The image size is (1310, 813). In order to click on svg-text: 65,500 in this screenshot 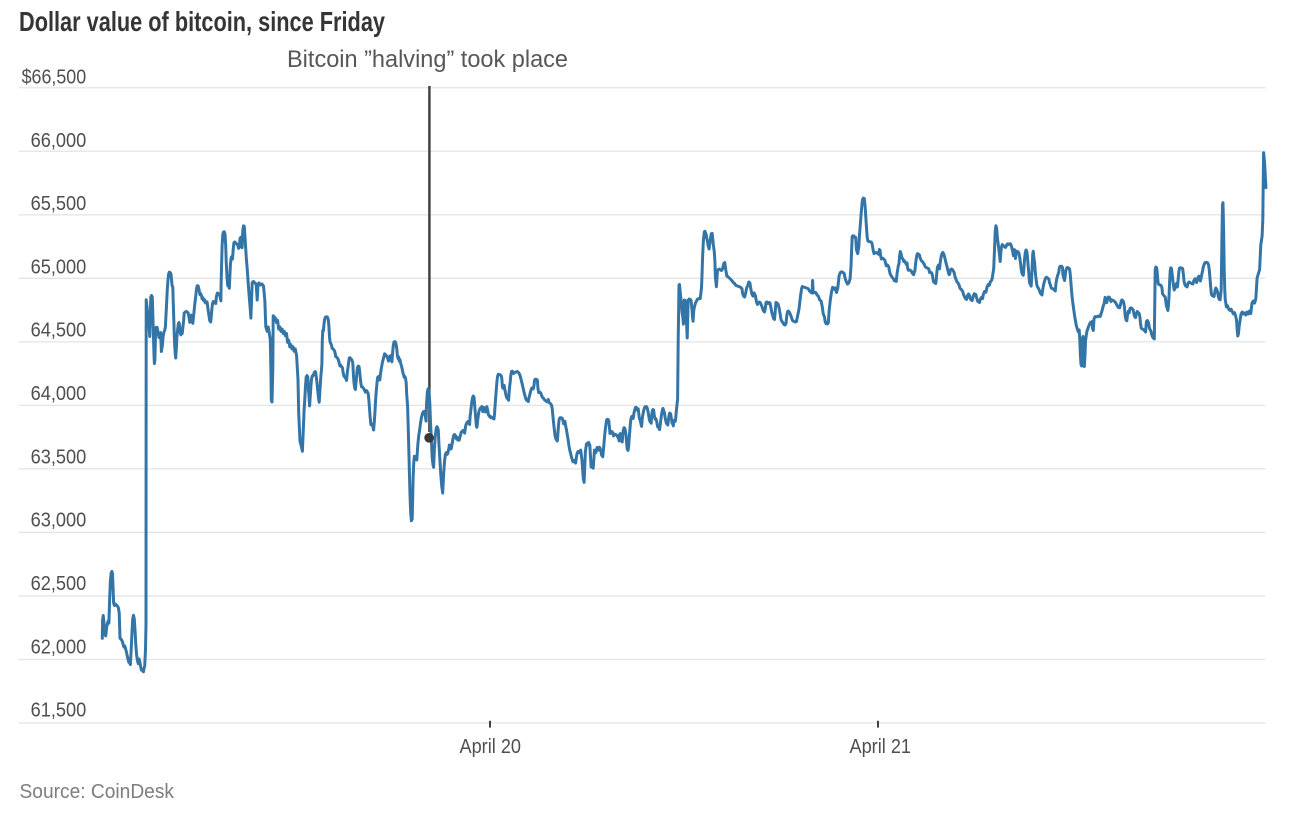, I will do `click(59, 203)`.